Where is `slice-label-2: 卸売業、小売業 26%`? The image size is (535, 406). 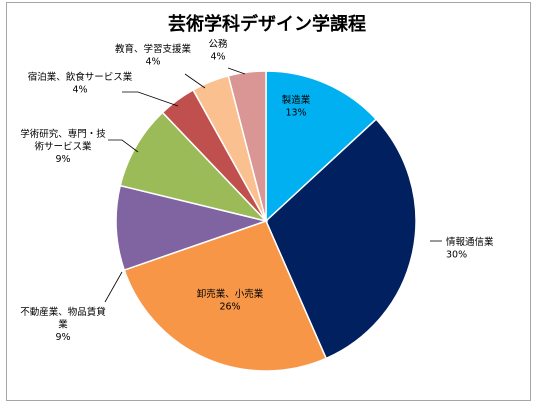 slice-label-2: 卸売業、小売業 26% is located at coordinates (230, 300).